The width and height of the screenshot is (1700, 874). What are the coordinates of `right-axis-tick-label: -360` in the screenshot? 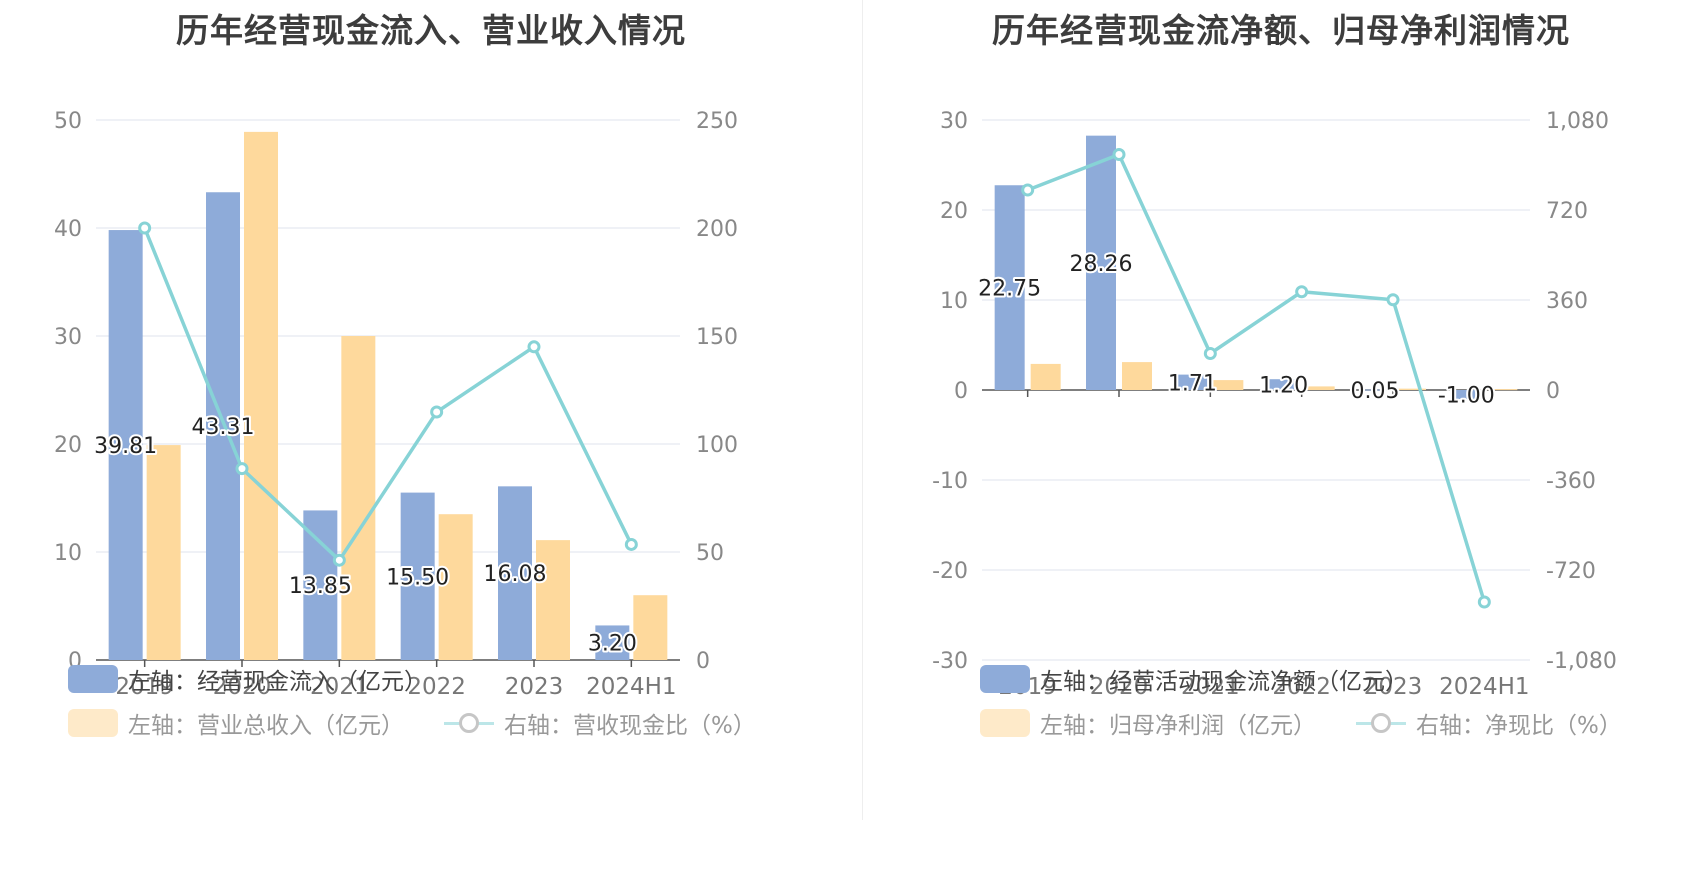 It's located at (1571, 481).